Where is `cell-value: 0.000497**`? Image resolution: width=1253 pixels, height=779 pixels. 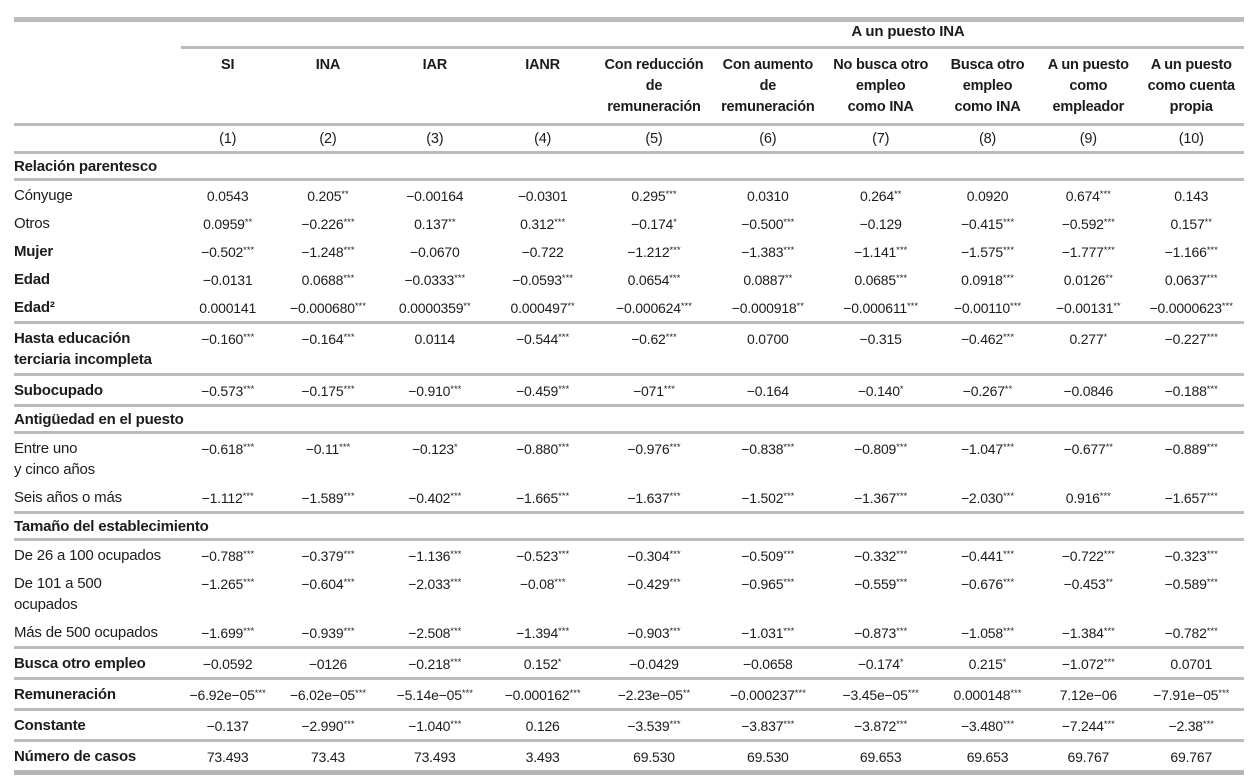 cell-value: 0.000497** is located at coordinates (542, 308).